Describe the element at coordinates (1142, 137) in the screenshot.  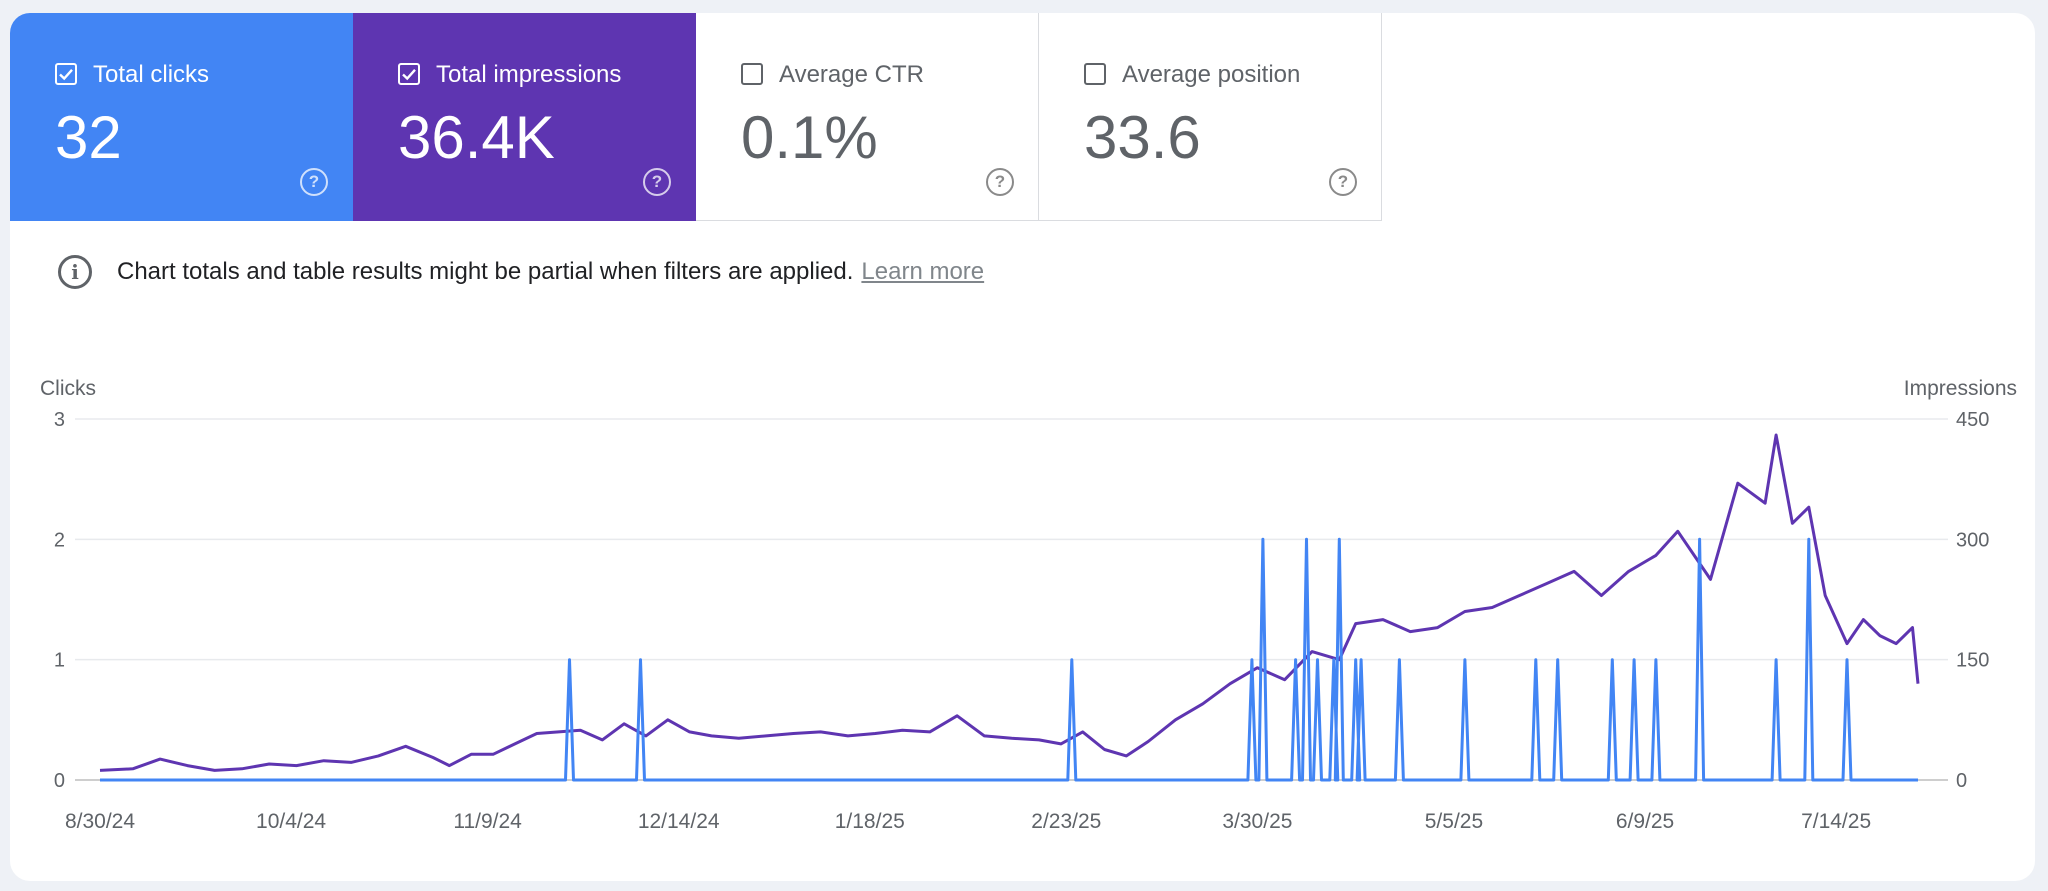
I see `metric-value: 33.6` at that location.